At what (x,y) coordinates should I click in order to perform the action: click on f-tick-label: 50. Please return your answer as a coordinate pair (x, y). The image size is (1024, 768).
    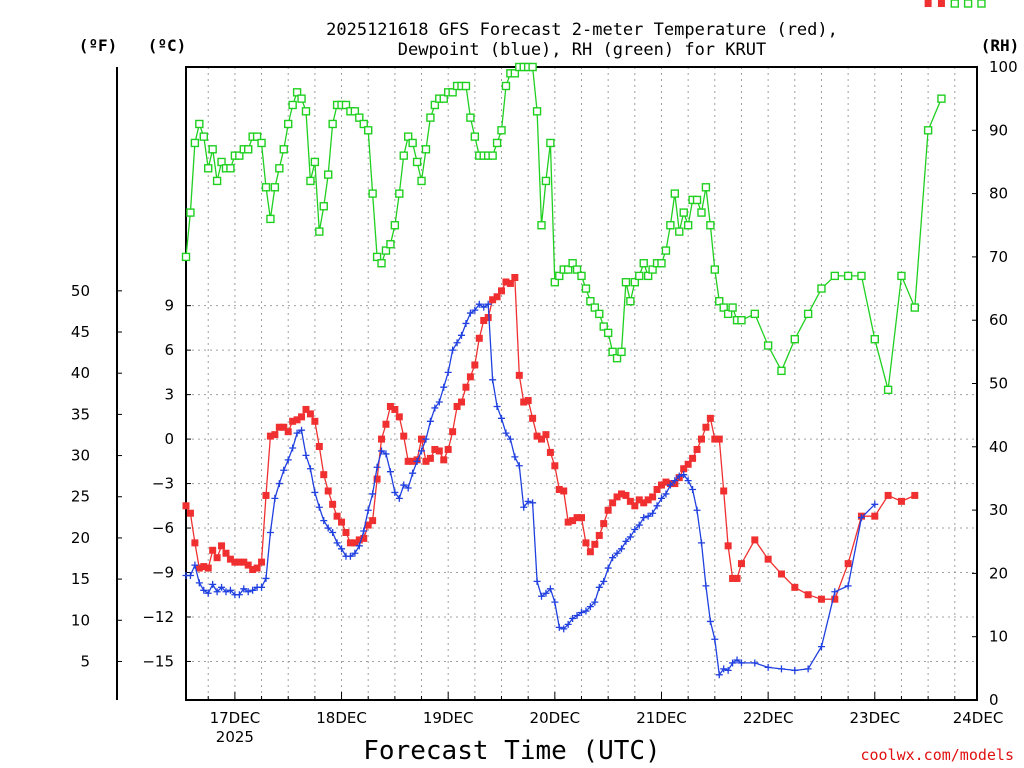
    Looking at the image, I should click on (80, 291).